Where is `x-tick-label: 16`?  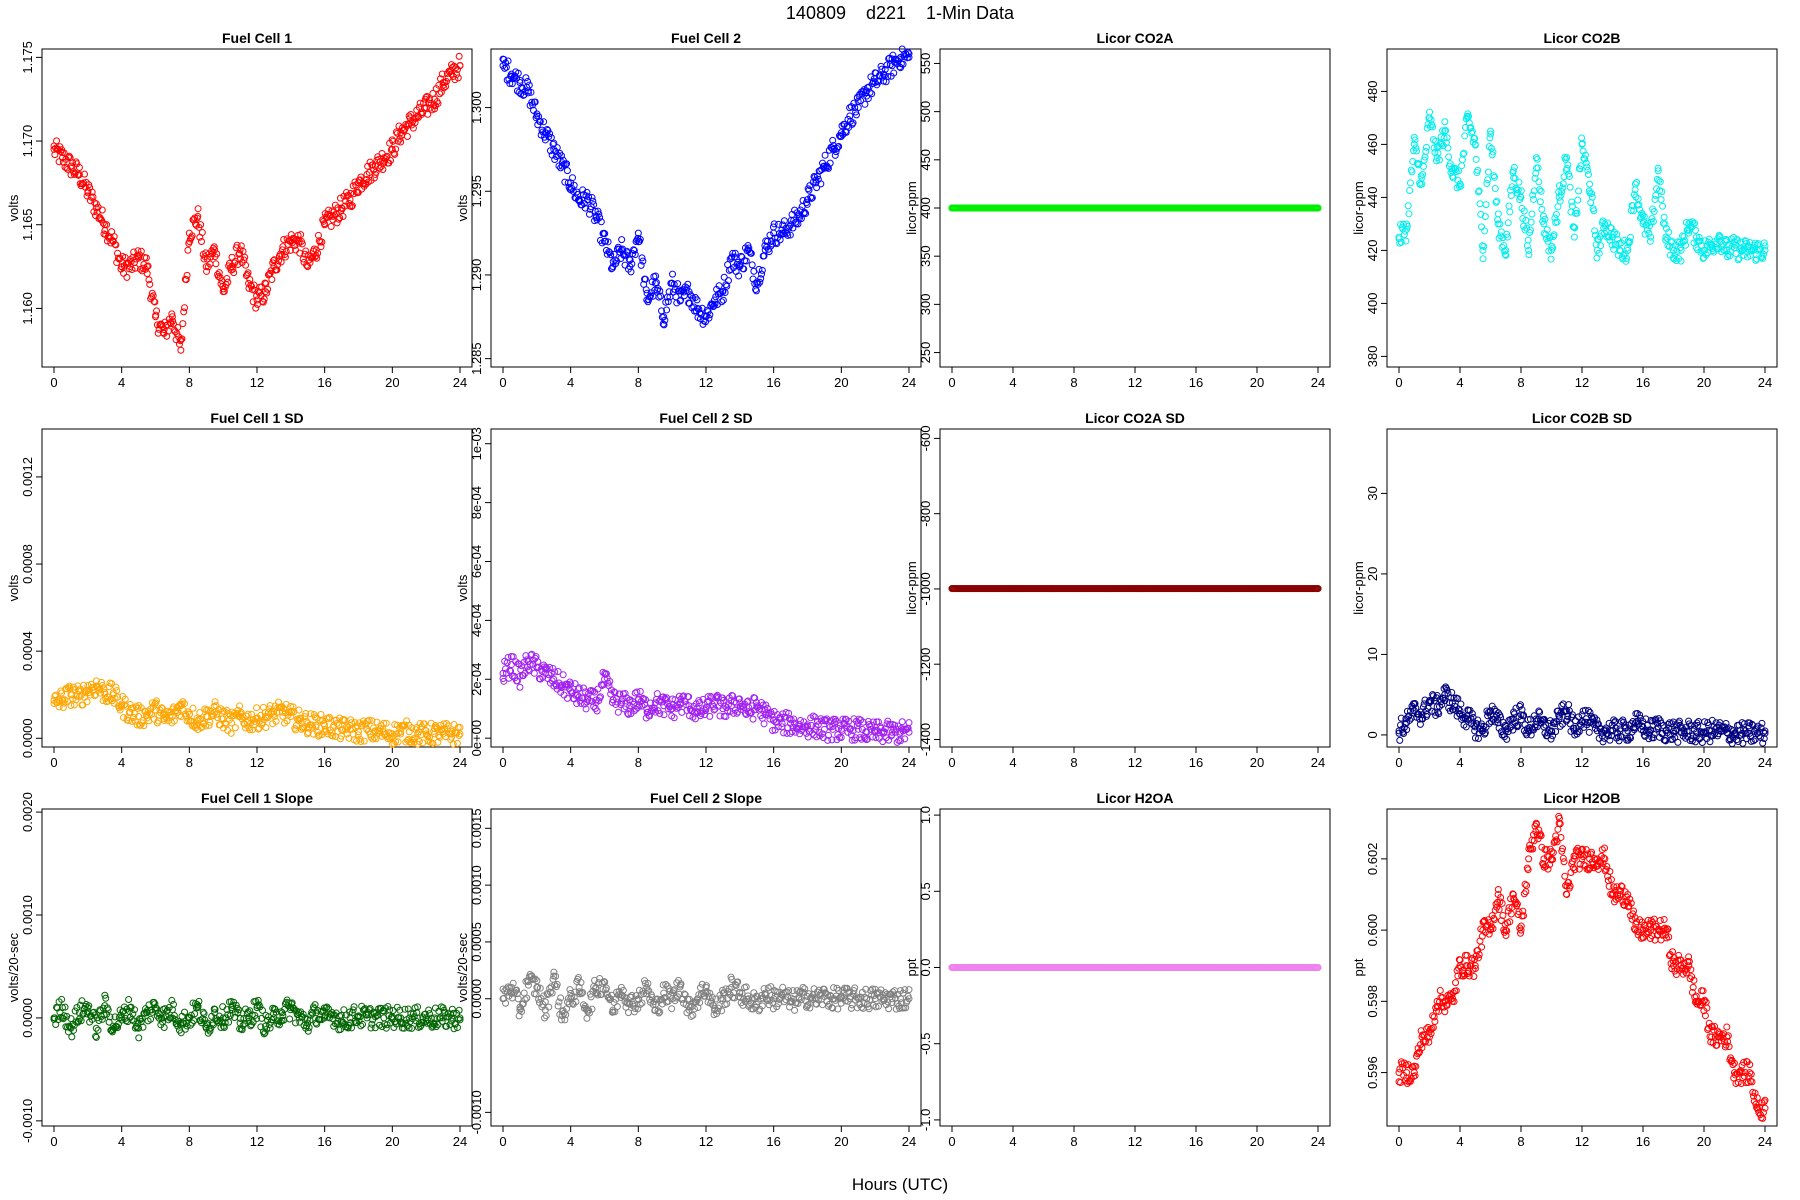 x-tick-label: 16 is located at coordinates (773, 1141).